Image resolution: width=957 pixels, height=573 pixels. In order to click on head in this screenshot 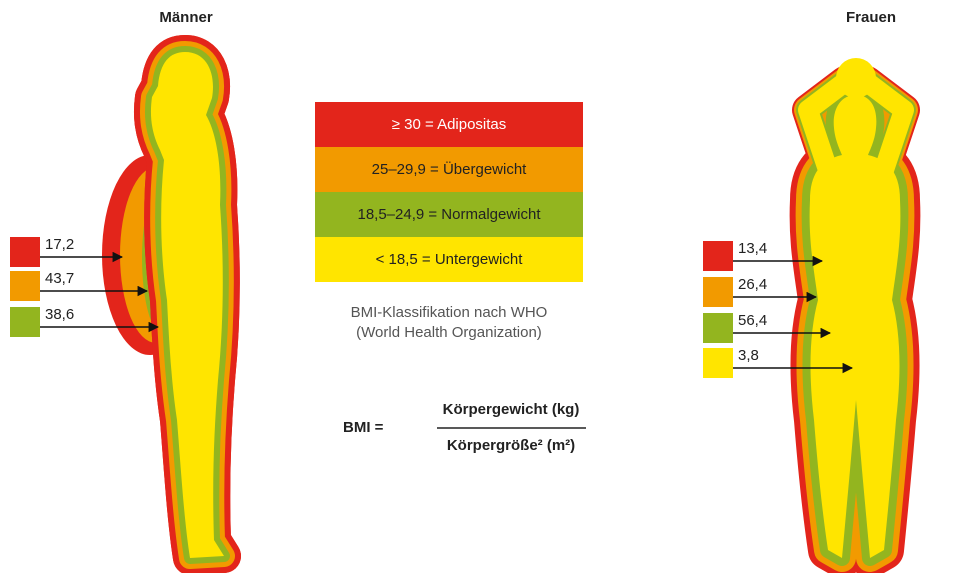, I will do `click(856, 78)`.